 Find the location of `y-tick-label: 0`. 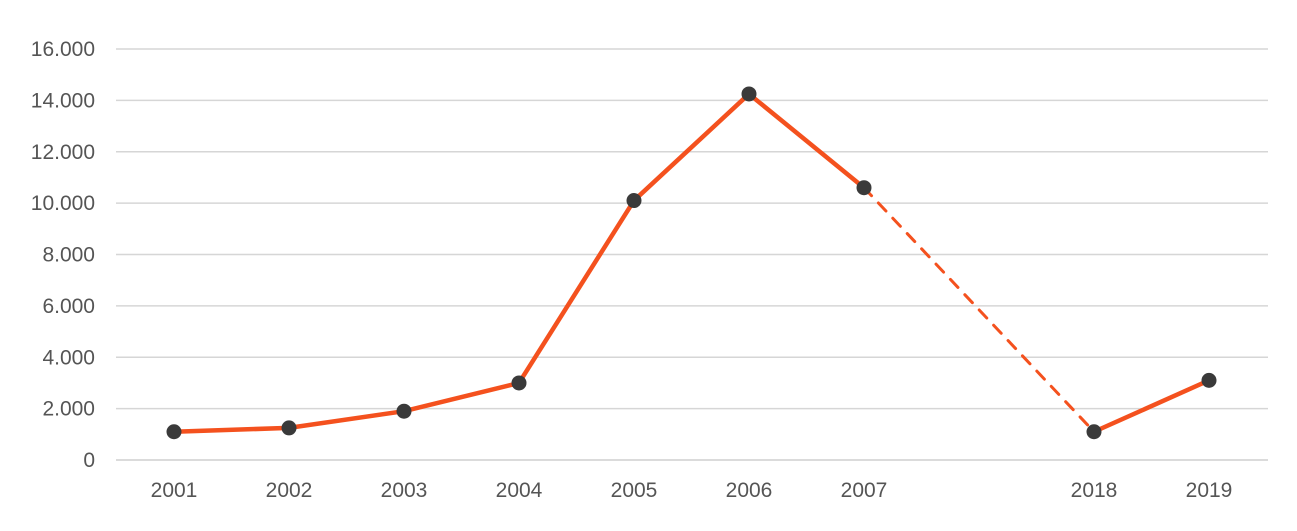

y-tick-label: 0 is located at coordinates (89, 460).